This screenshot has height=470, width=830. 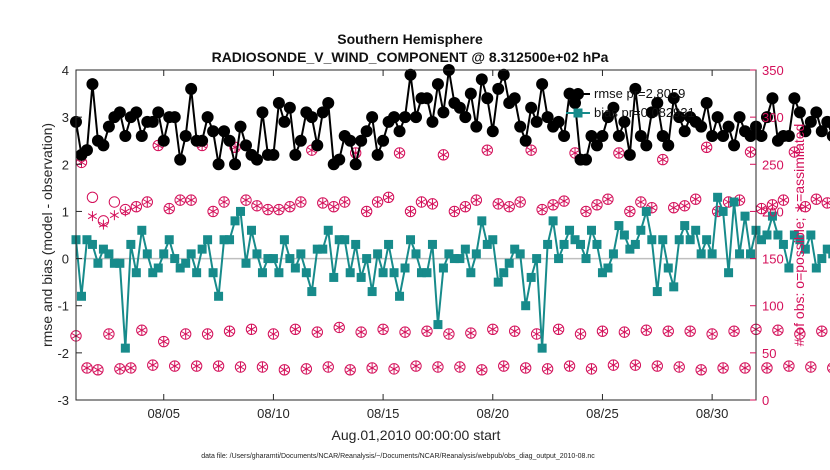 I want to click on legend-rmse-label: rmse pr=2.8059, so click(x=639, y=93).